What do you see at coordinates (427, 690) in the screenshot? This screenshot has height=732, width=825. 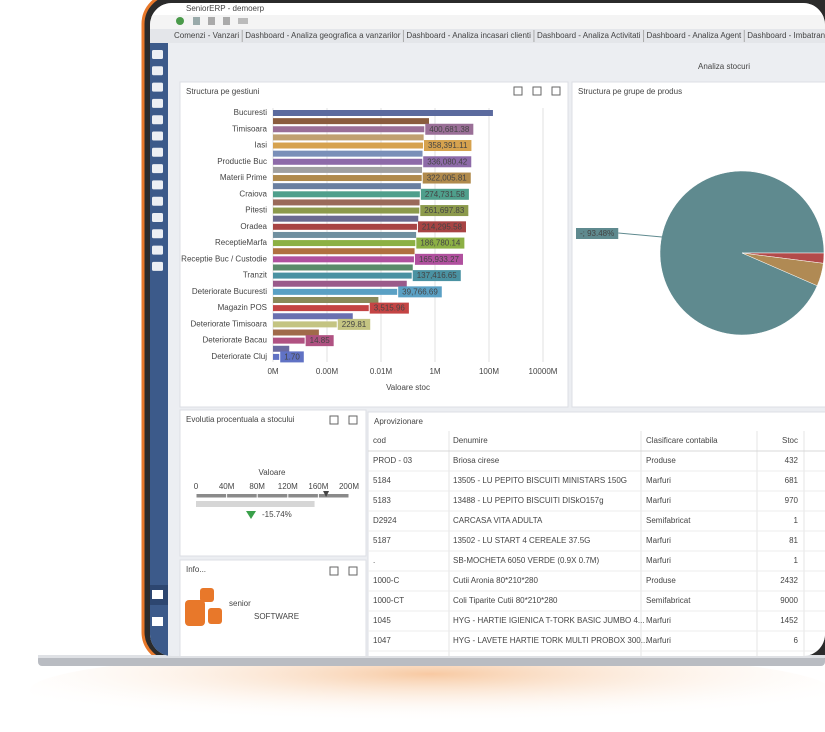 I see `shadow` at bounding box center [427, 690].